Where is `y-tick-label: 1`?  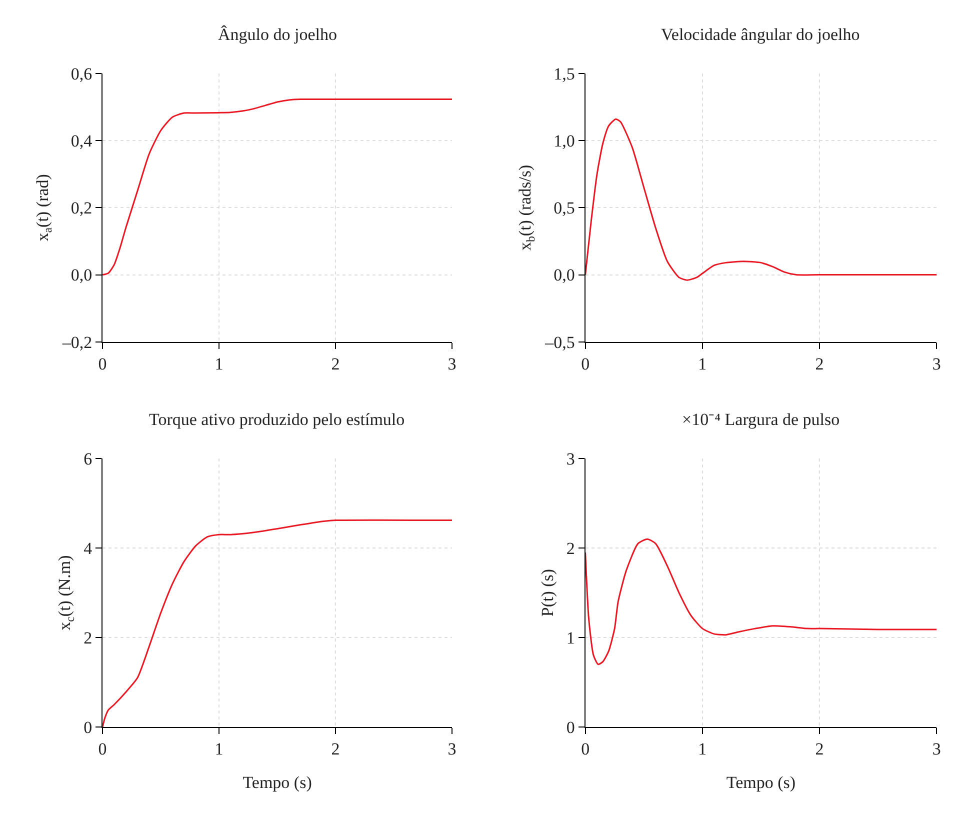
y-tick-label: 1 is located at coordinates (570, 638).